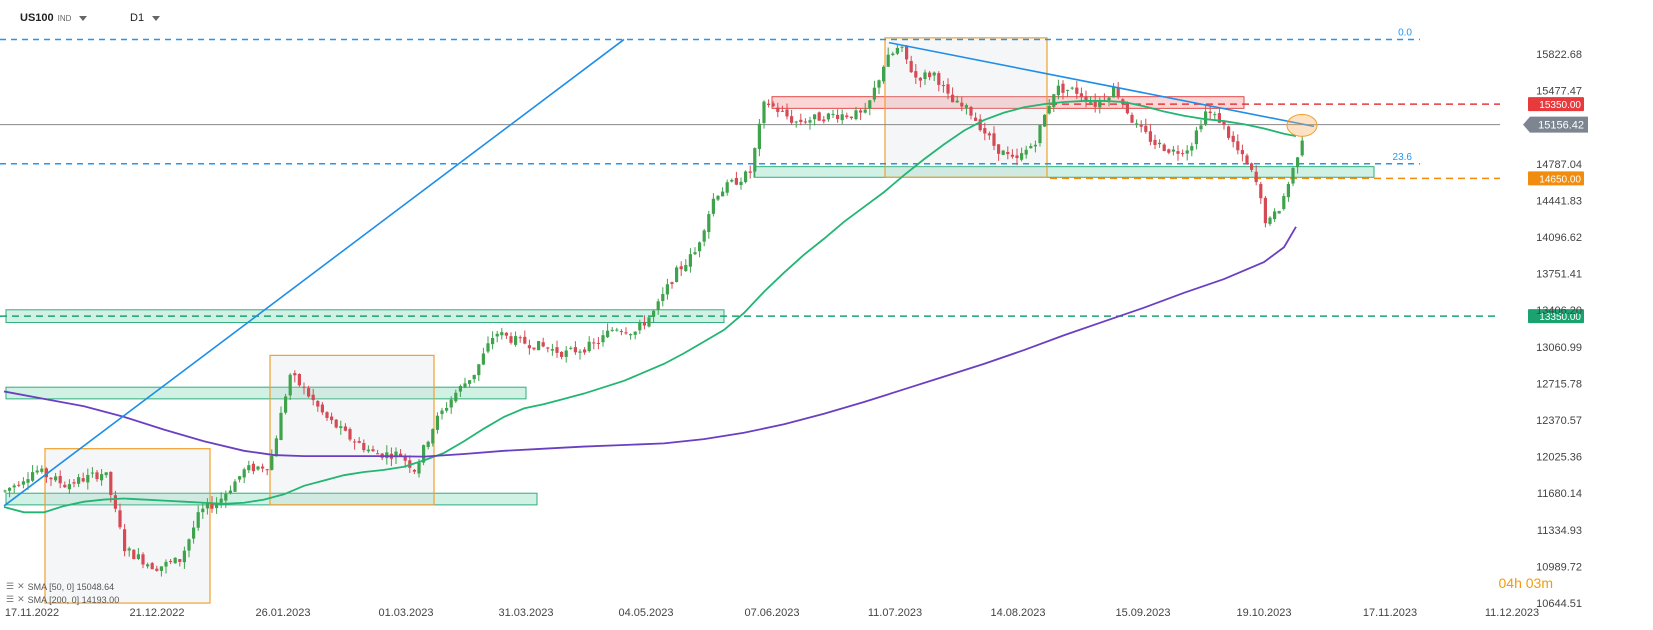  What do you see at coordinates (127, 526) in the screenshot?
I see `consolidation-box` at bounding box center [127, 526].